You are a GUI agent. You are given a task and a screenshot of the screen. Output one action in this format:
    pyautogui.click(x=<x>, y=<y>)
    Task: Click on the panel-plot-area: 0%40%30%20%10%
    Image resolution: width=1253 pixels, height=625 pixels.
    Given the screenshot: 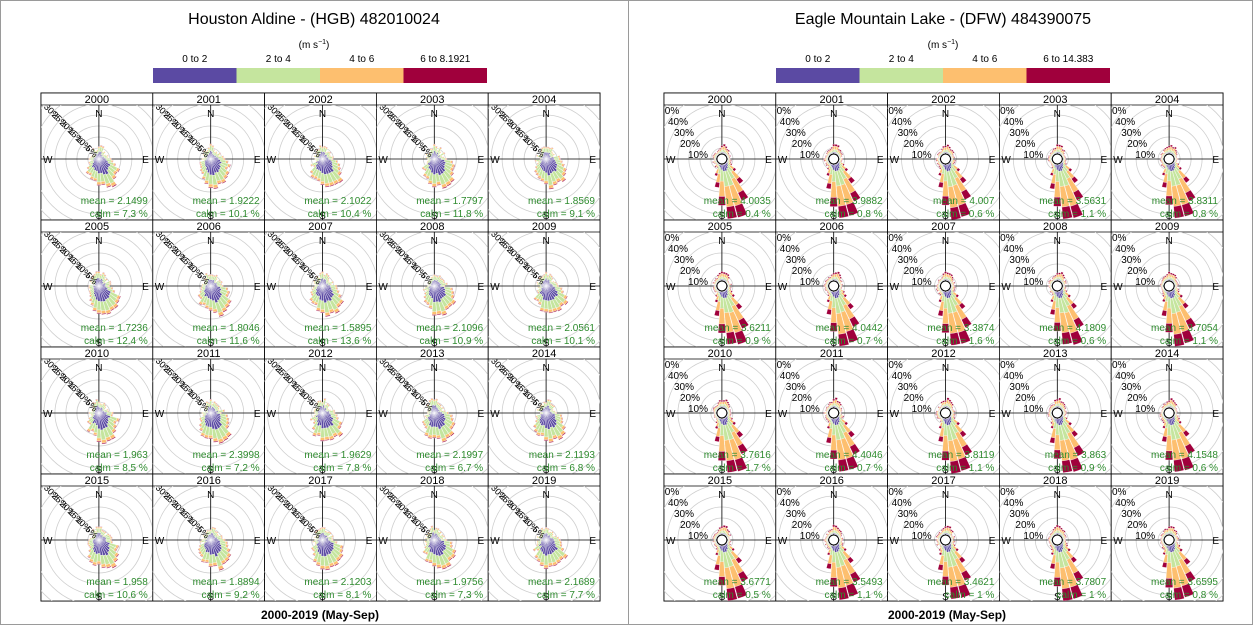 What is the action you would take?
    pyautogui.click(x=831, y=289)
    